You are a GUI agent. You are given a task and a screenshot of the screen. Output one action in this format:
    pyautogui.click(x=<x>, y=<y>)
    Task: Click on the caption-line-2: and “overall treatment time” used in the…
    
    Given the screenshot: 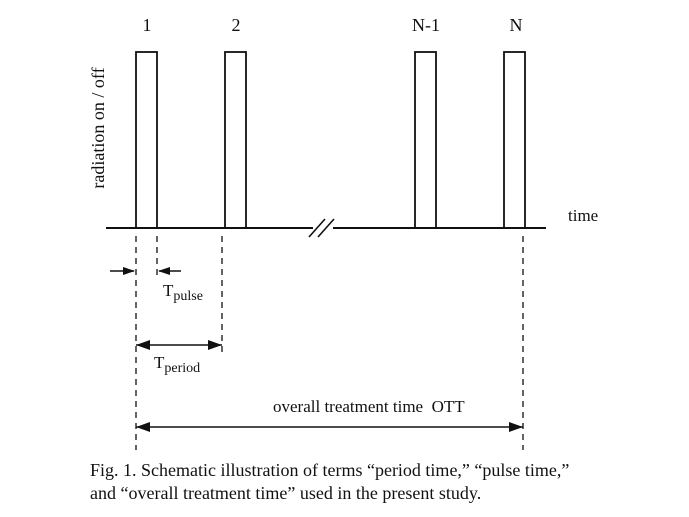 What is the action you would take?
    pyautogui.click(x=286, y=493)
    